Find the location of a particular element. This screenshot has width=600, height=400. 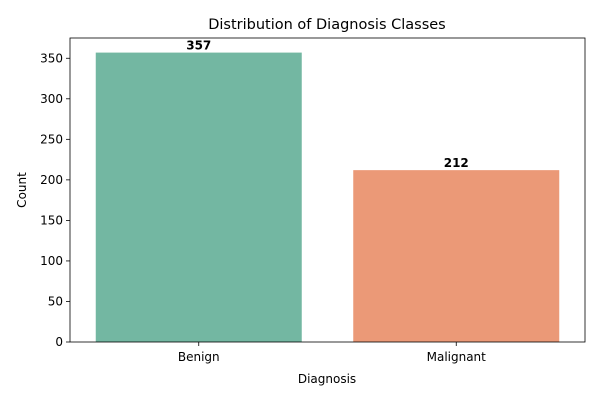

y-tick-label: 150 is located at coordinates (51, 220).